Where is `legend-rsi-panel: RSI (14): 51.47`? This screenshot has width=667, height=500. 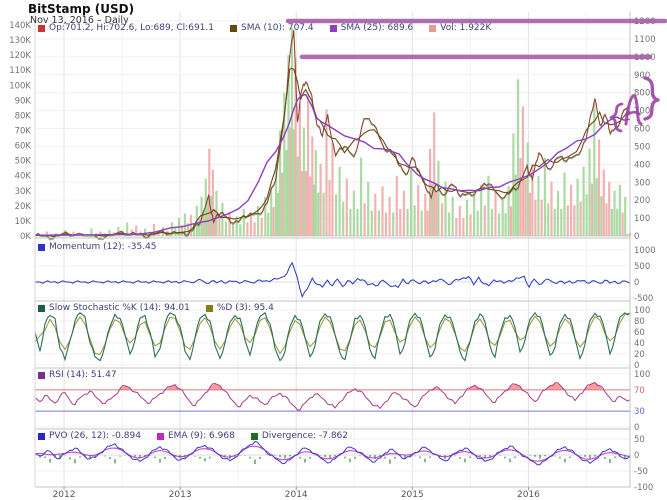
legend-rsi-panel: RSI (14): 51.47 is located at coordinates (77, 375).